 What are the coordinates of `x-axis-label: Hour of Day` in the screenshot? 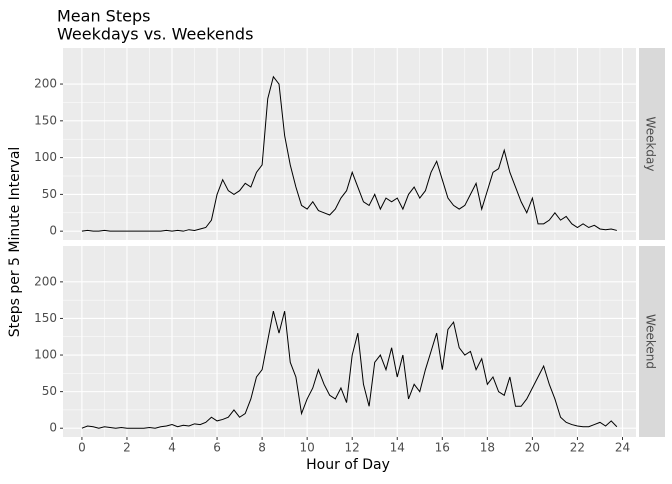 It's located at (348, 465).